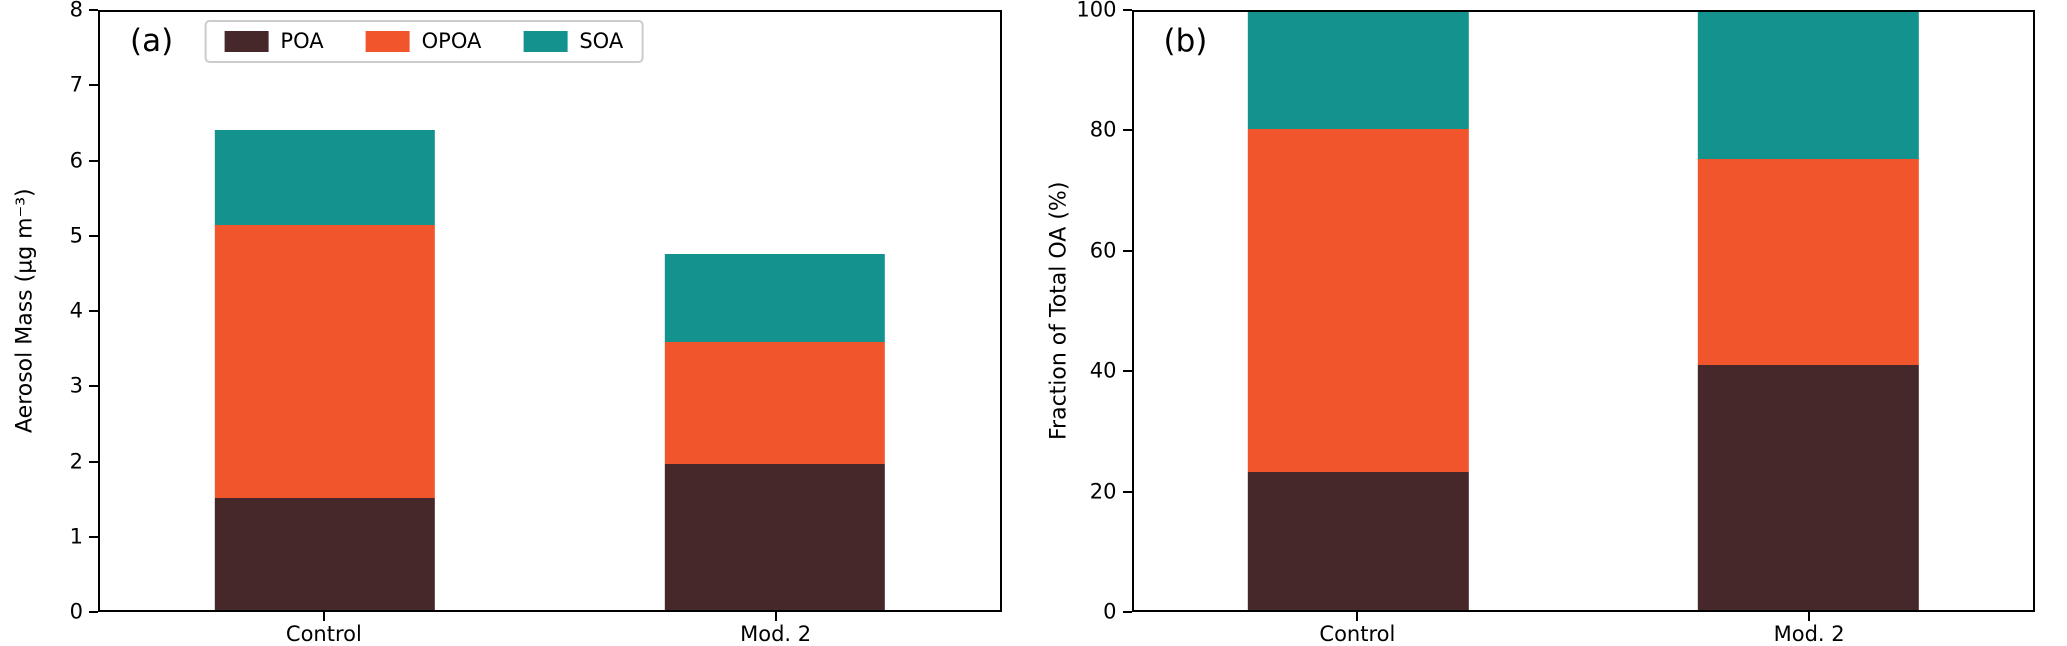 The height and width of the screenshot is (646, 2067). What do you see at coordinates (25, 311) in the screenshot?
I see `y-axis-label-a: Aerosol Mass (µg m⁻³)` at bounding box center [25, 311].